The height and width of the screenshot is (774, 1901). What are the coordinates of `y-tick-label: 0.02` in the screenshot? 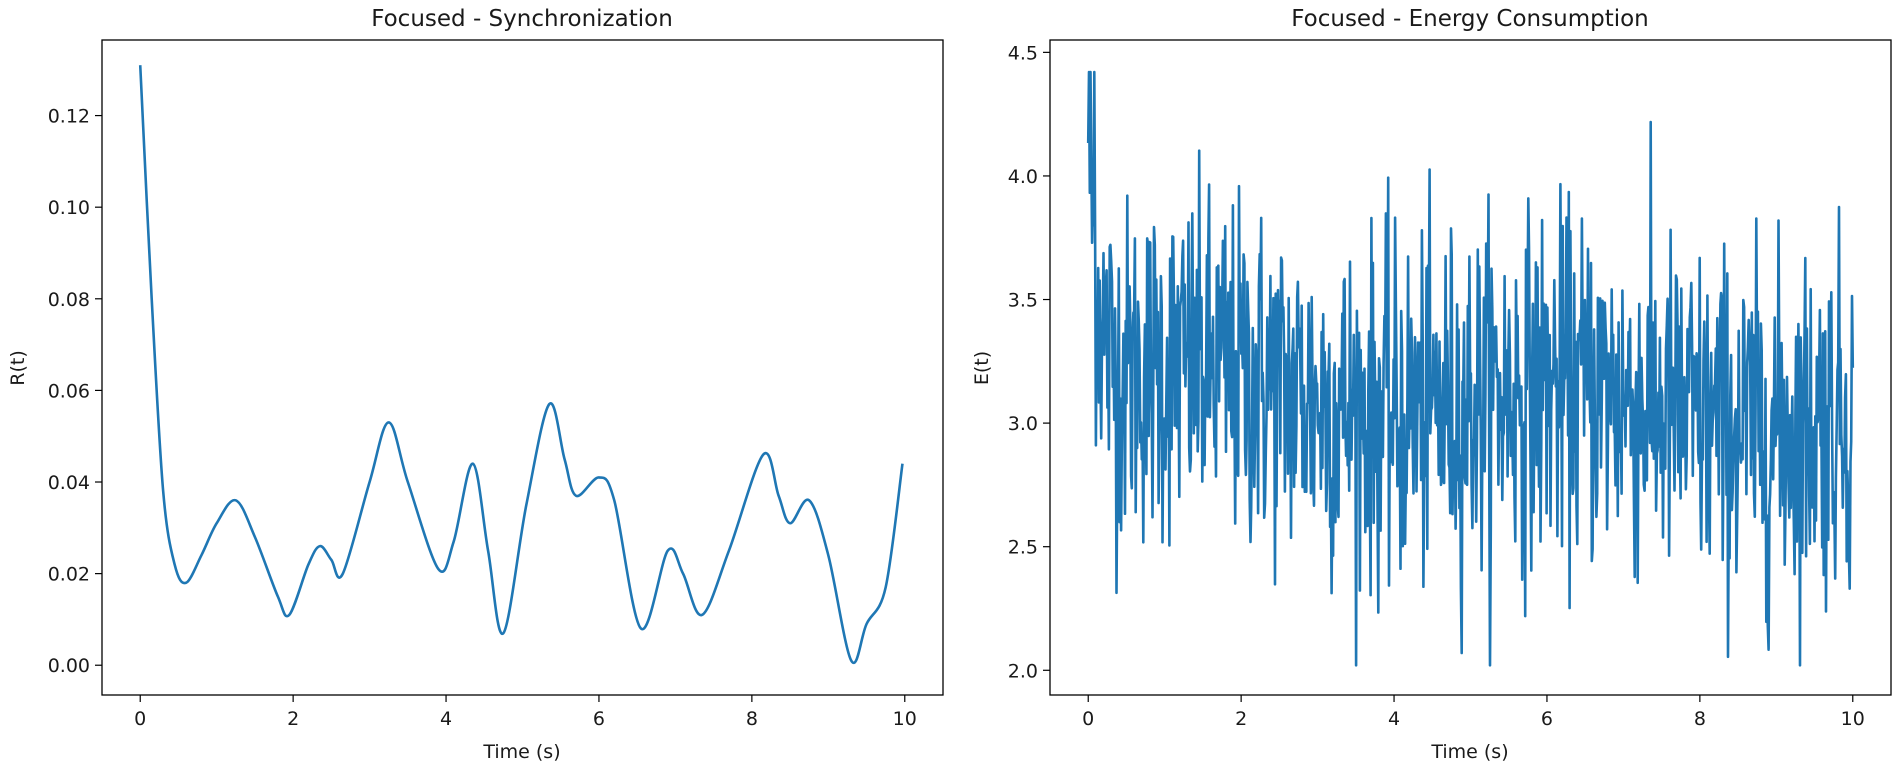 It's located at (69, 575).